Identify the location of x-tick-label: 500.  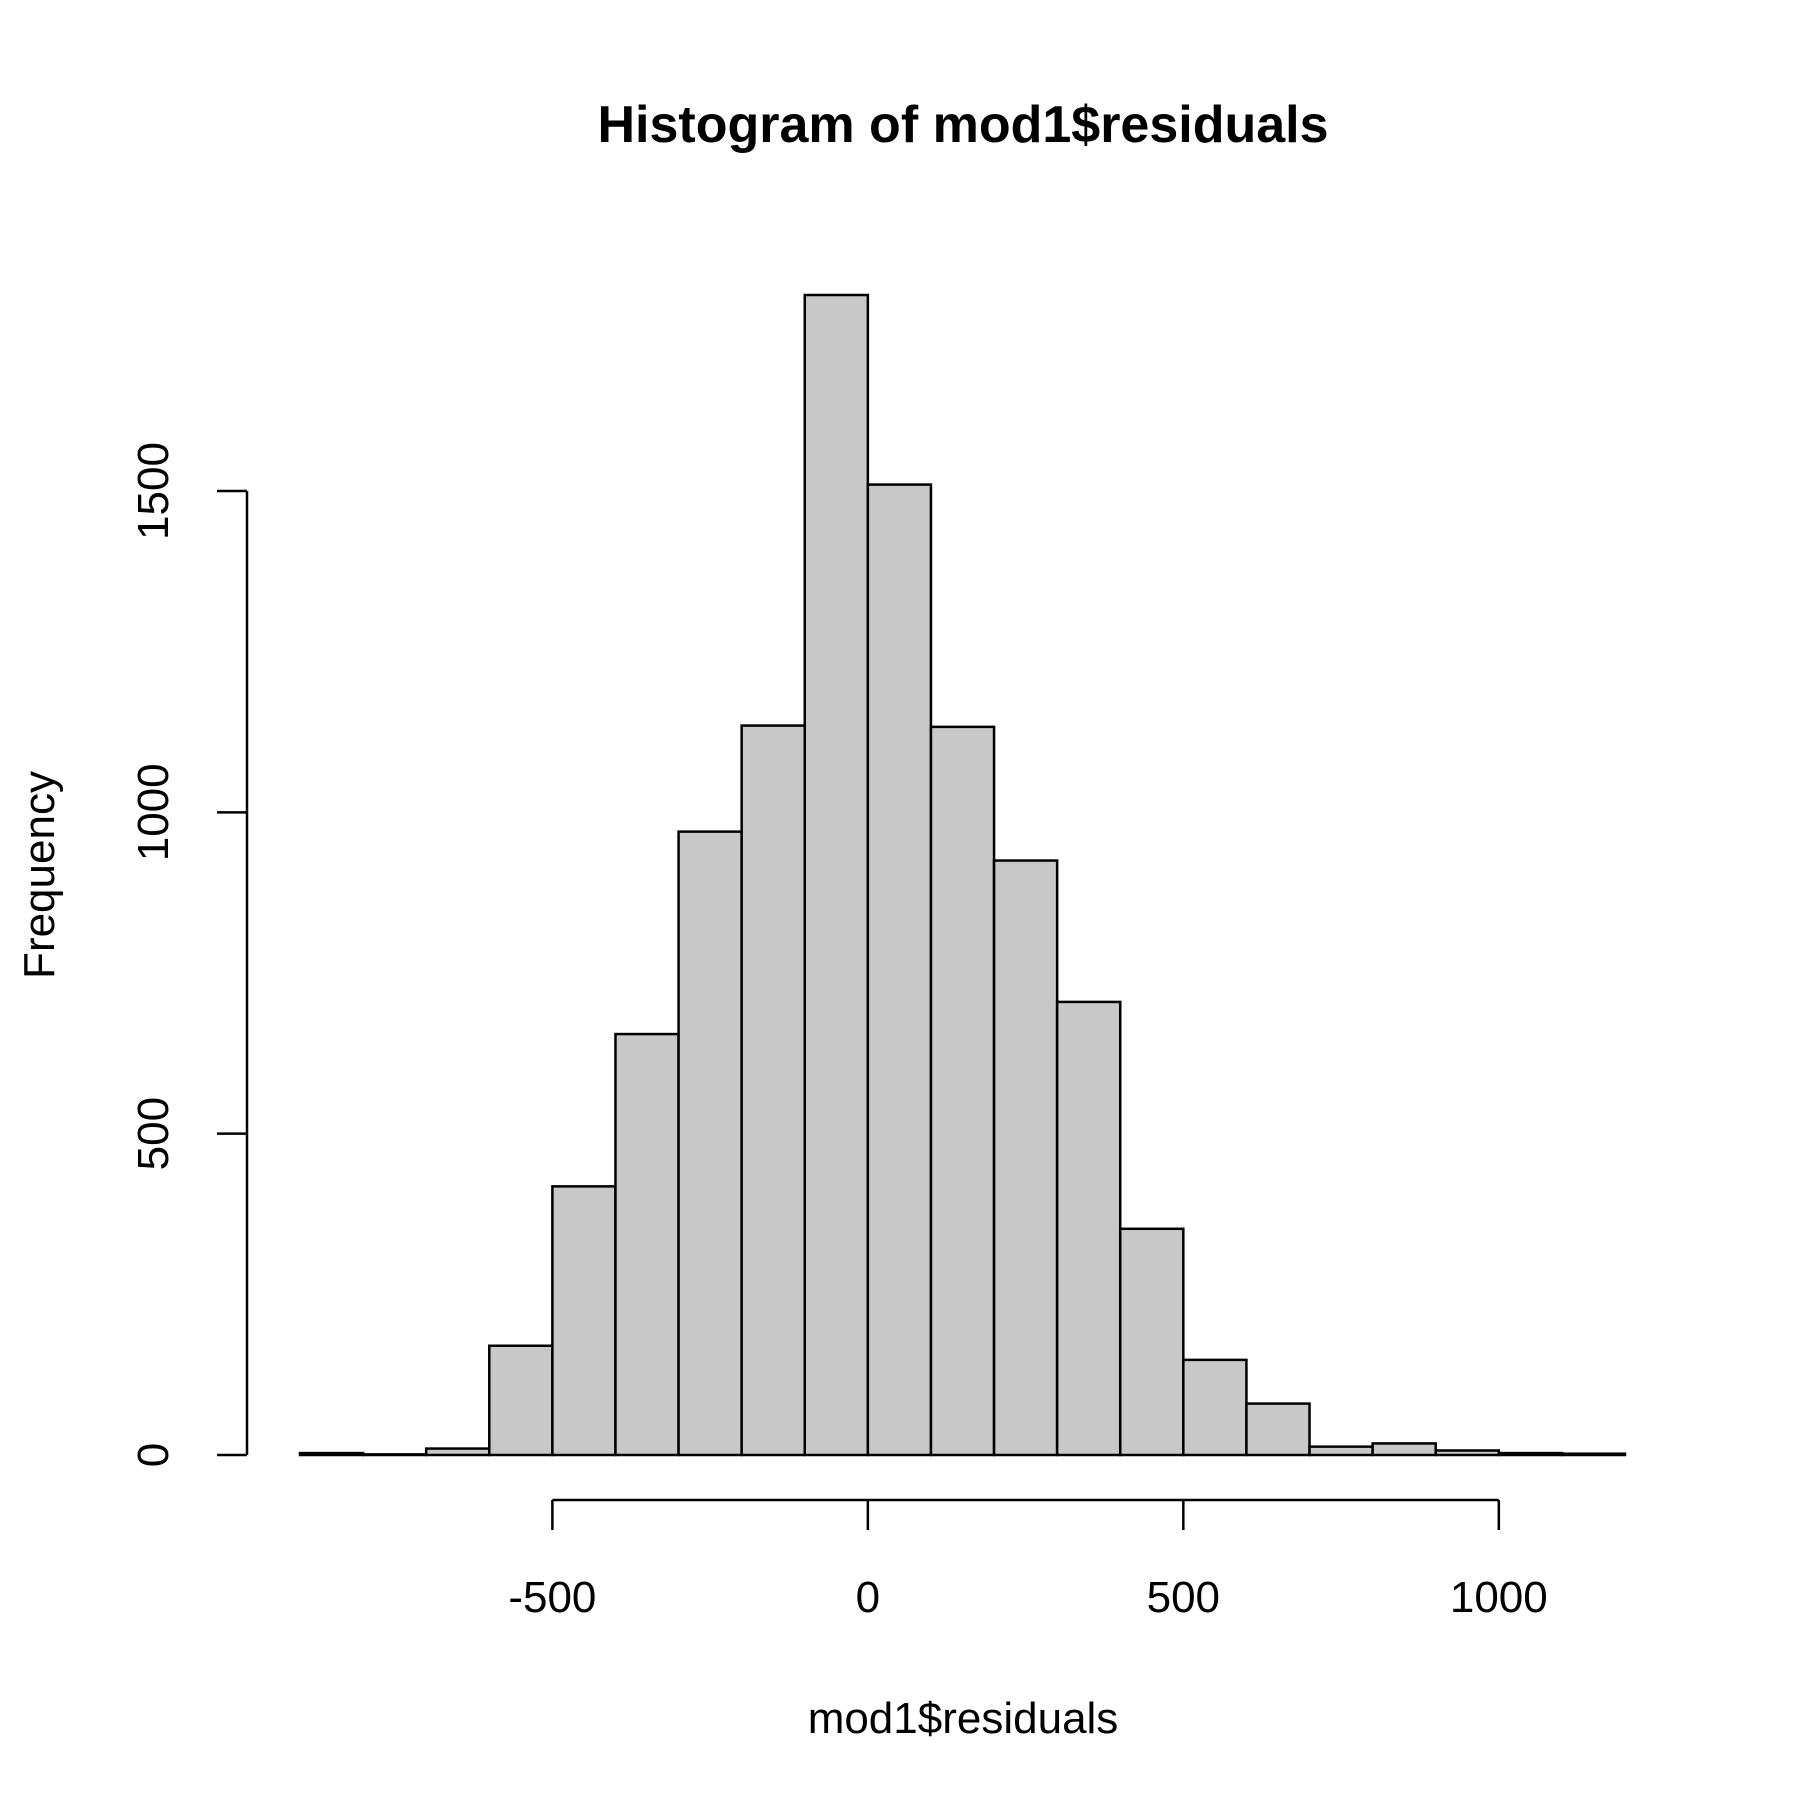
(1183, 1597).